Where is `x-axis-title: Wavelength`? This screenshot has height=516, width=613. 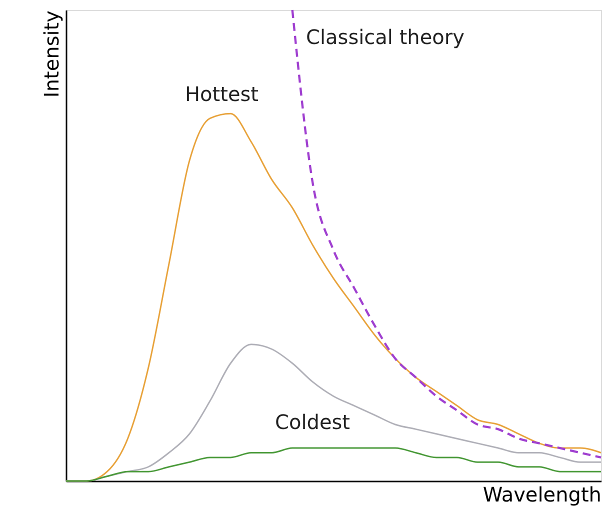
x-axis-title: Wavelength is located at coordinates (542, 494).